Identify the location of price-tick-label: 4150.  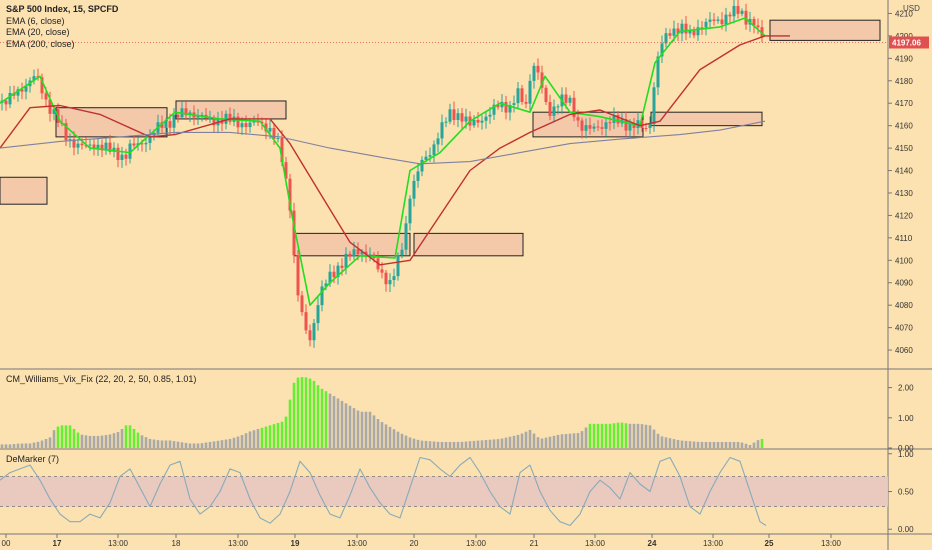
(904, 148).